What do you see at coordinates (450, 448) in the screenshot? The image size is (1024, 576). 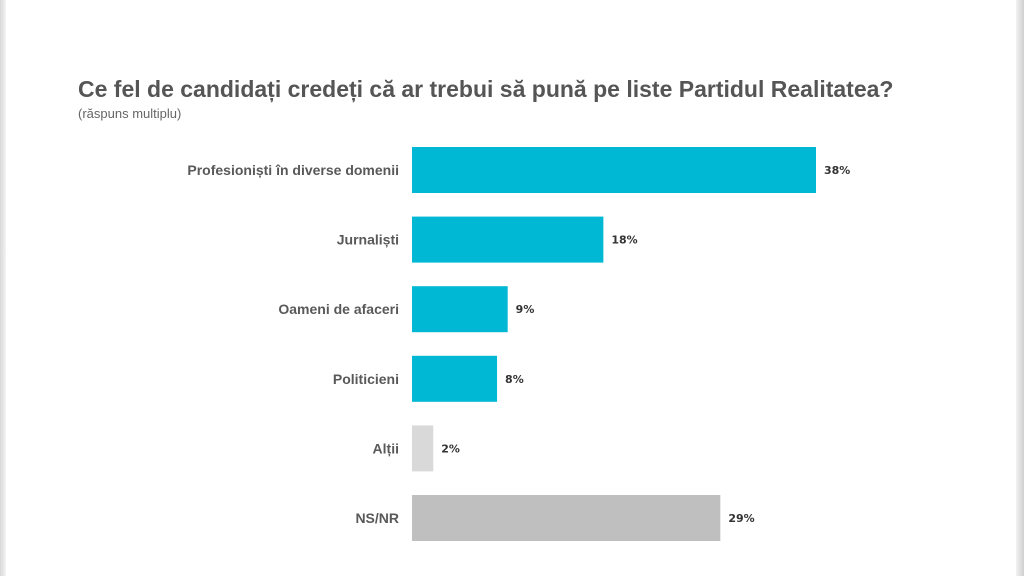 I see `value-label: 2%` at bounding box center [450, 448].